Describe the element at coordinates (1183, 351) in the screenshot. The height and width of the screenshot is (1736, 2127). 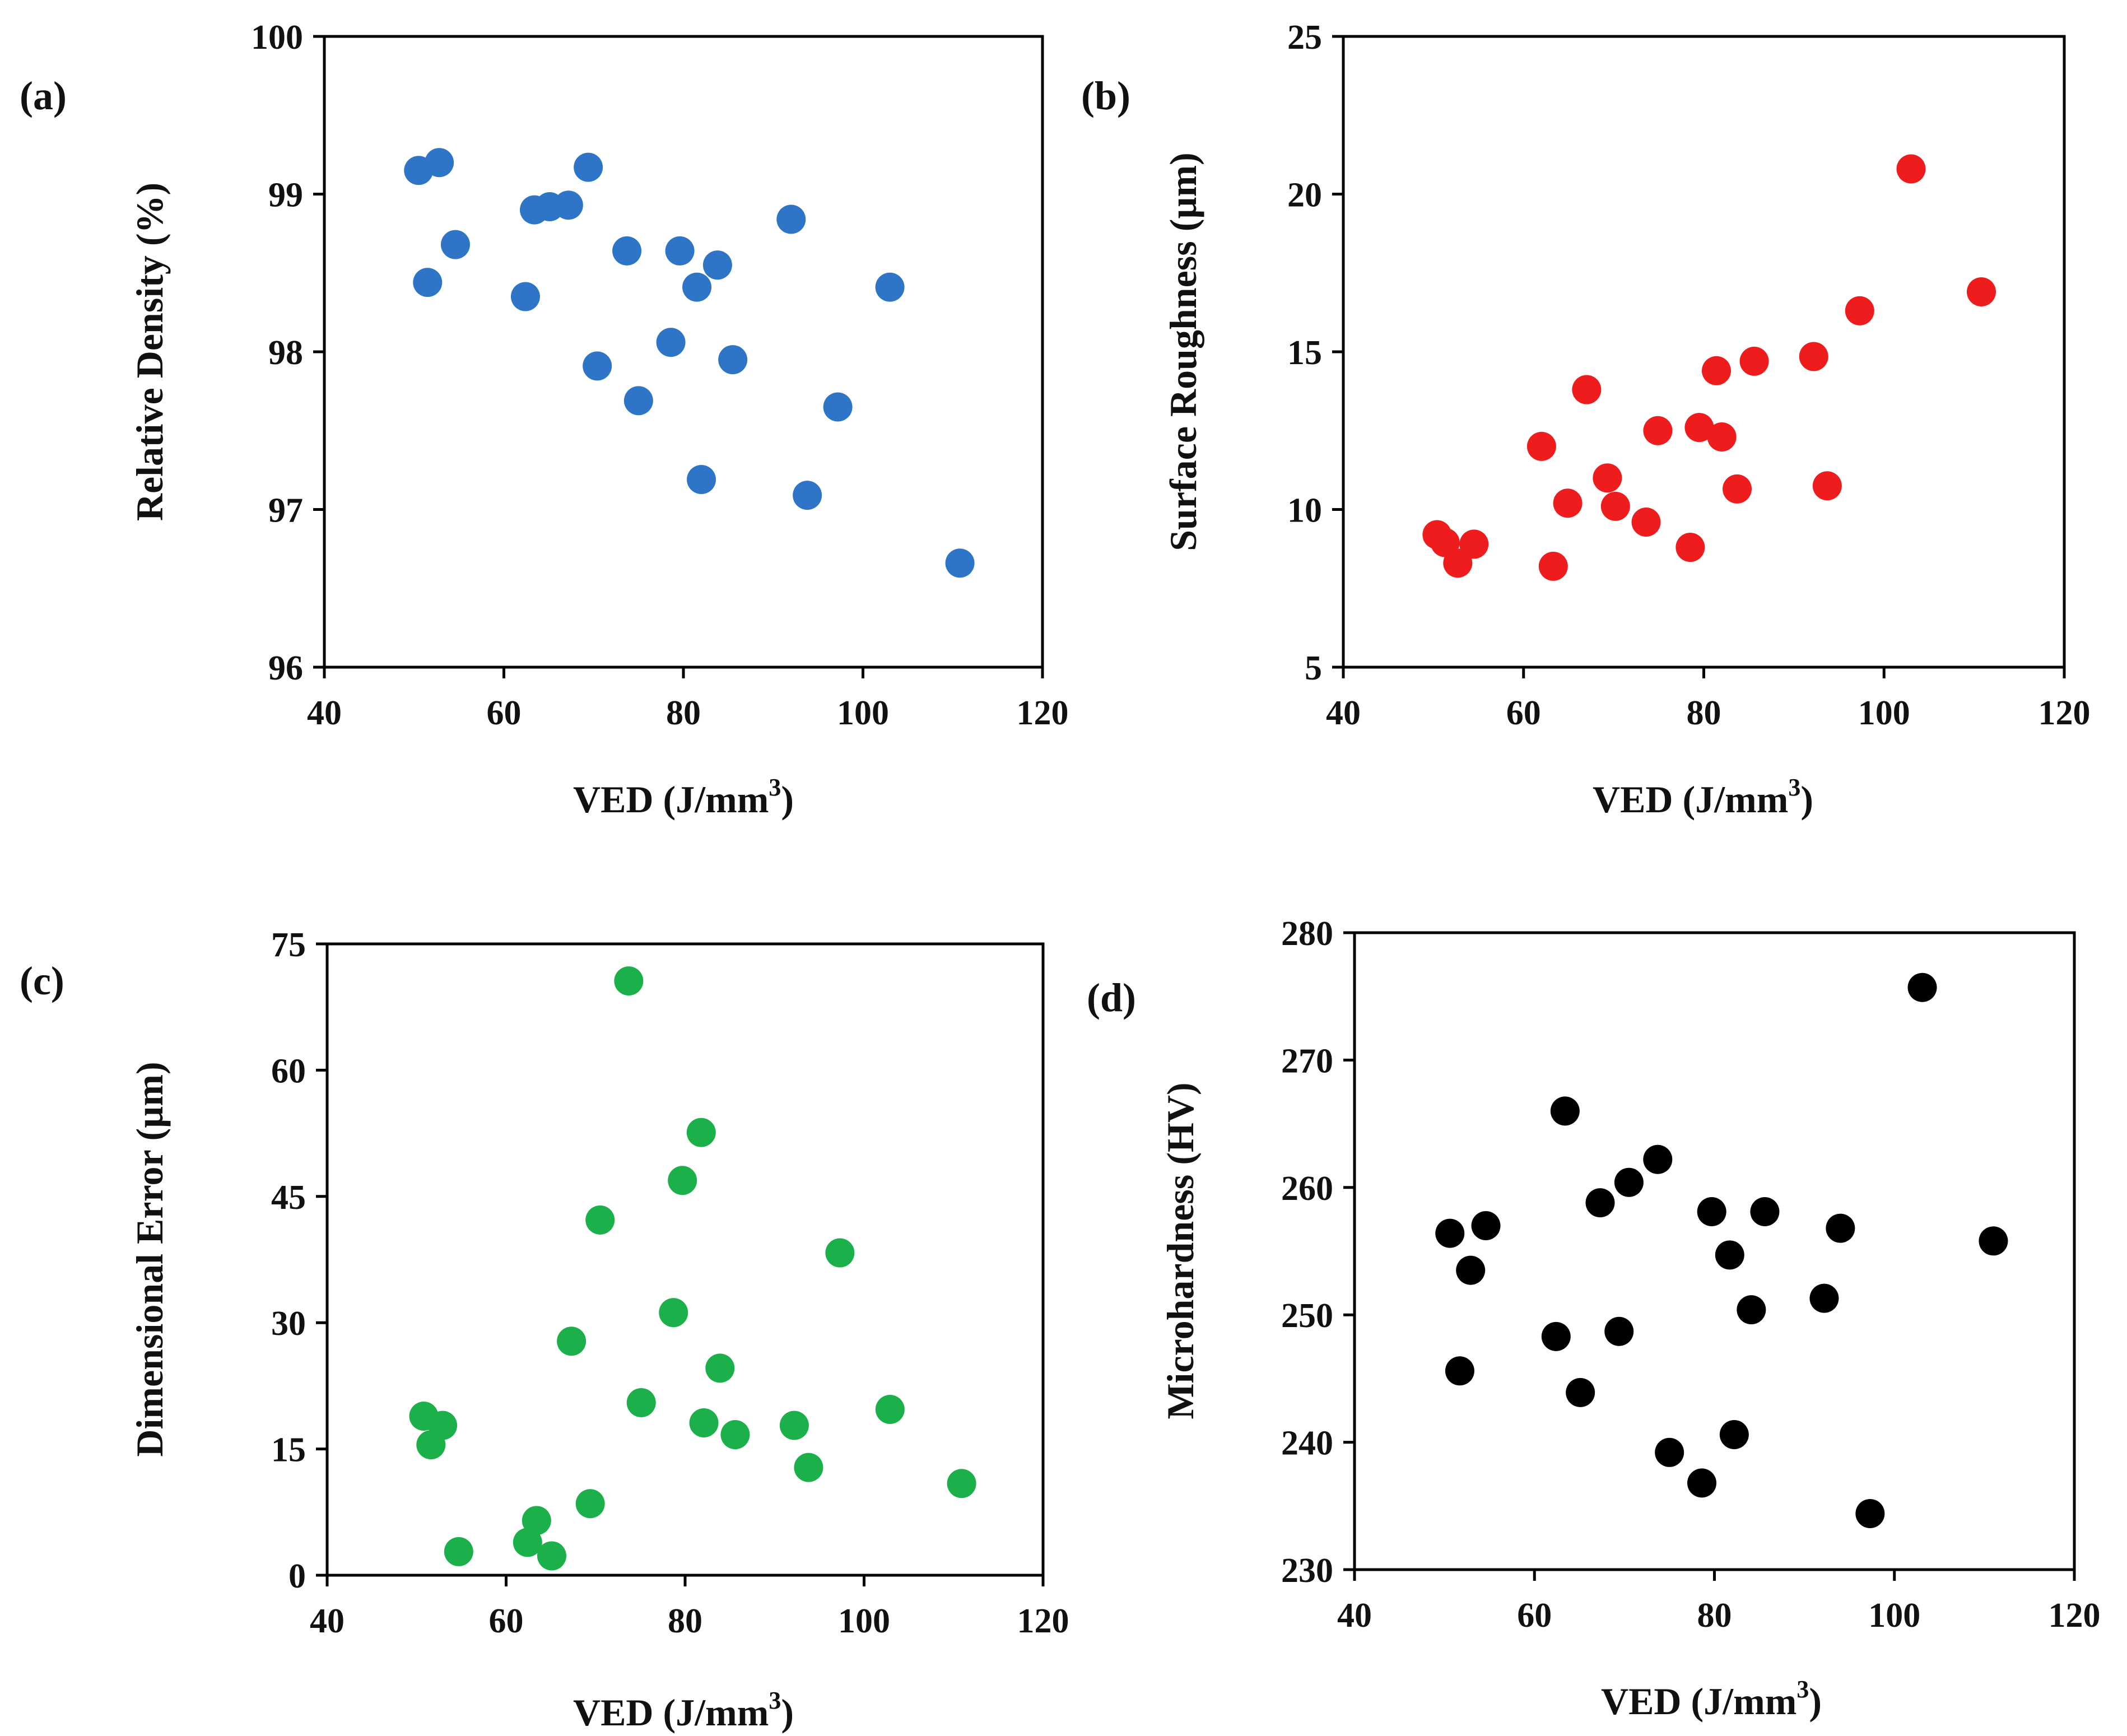
I see `y-axis-title-b: Surface Roughness (µm)` at that location.